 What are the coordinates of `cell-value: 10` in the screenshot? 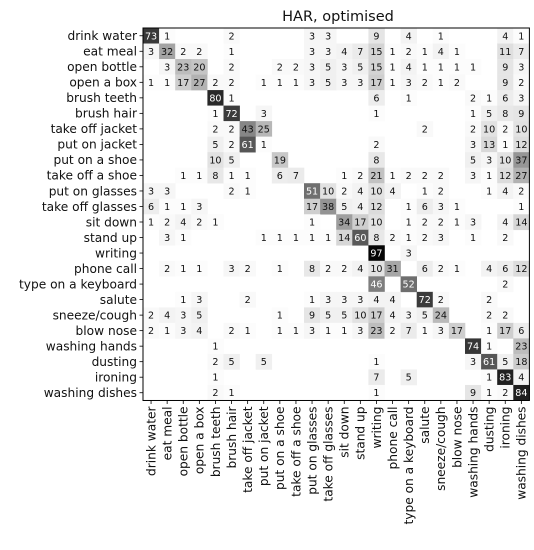 It's located at (376, 269).